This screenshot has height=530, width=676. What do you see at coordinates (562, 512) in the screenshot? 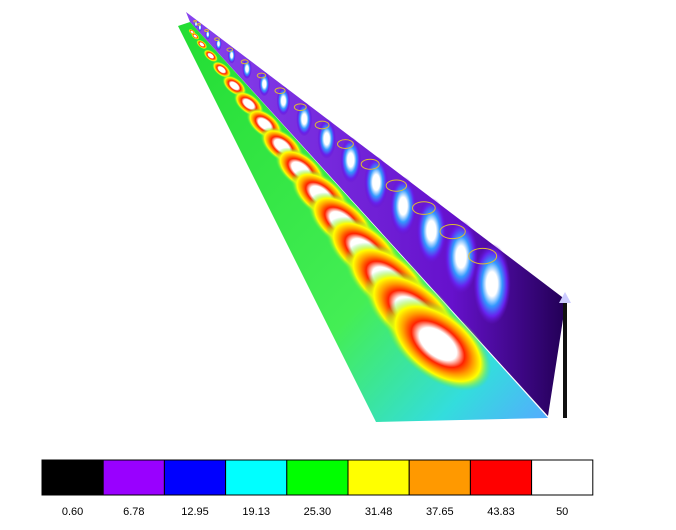
I see `legend-label: 50` at bounding box center [562, 512].